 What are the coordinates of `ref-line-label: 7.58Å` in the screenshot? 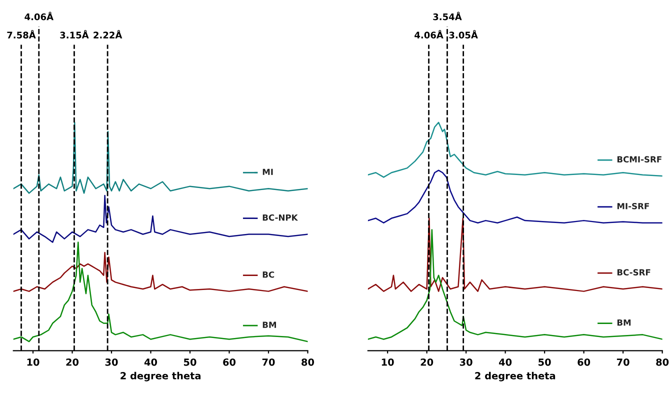 It's located at (21, 34).